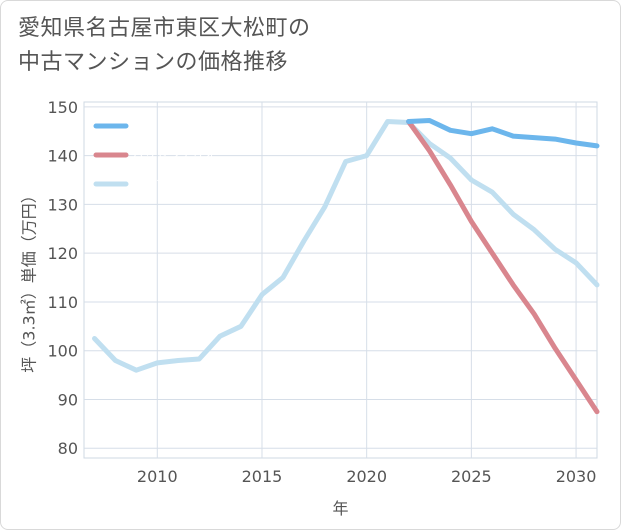 Image resolution: width=621 pixels, height=530 pixels. What do you see at coordinates (62, 253) in the screenshot?
I see `y-tick-label: 120` at bounding box center [62, 253].